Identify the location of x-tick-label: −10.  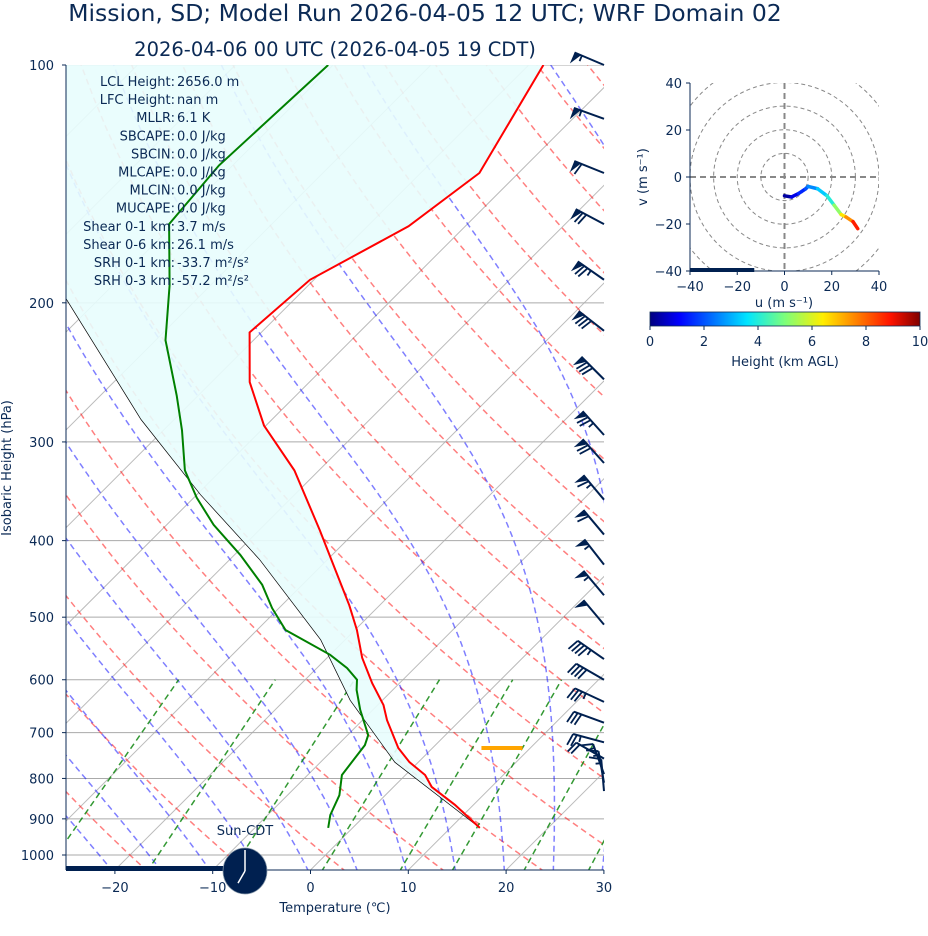
(212, 888).